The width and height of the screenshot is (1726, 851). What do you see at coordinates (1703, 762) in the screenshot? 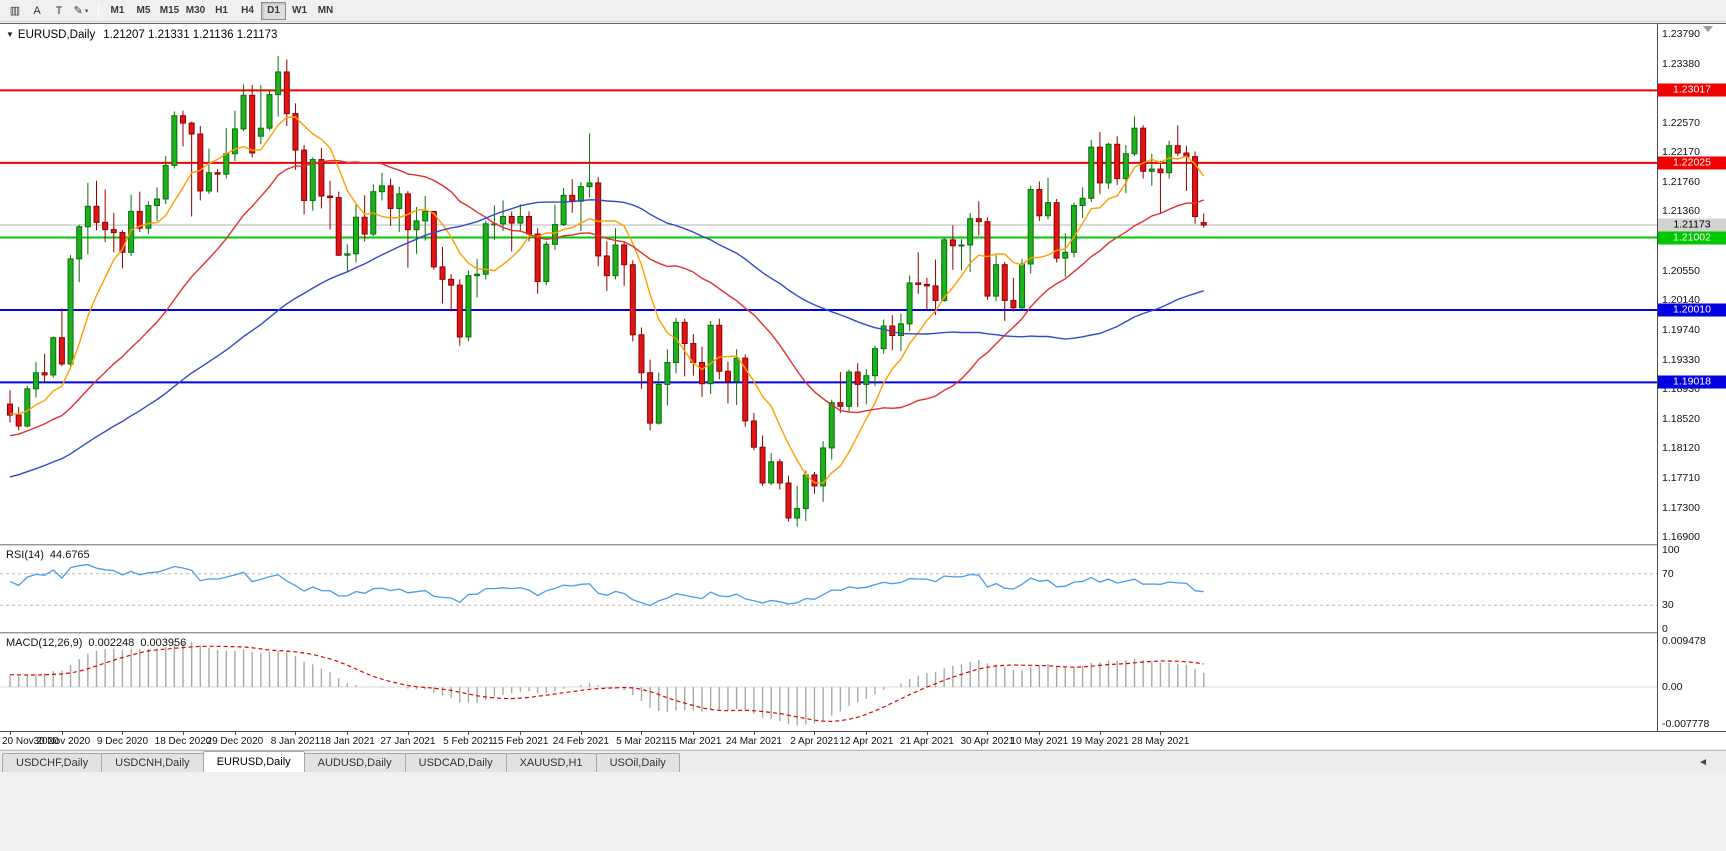
I see `tab-scroll-left-icon: ◄` at bounding box center [1703, 762].